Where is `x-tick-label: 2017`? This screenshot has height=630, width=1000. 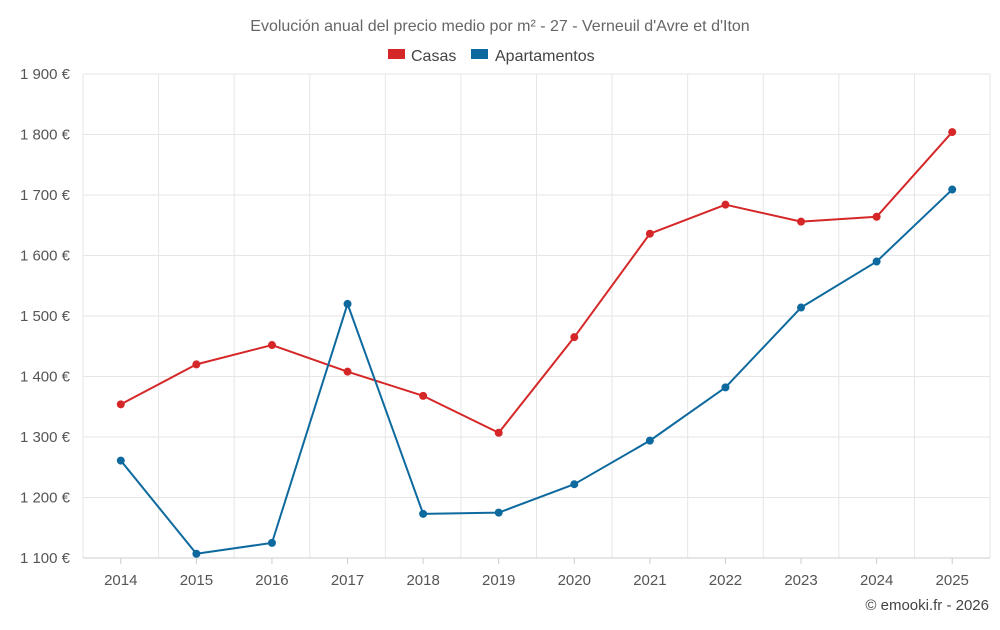
x-tick-label: 2017 is located at coordinates (347, 580).